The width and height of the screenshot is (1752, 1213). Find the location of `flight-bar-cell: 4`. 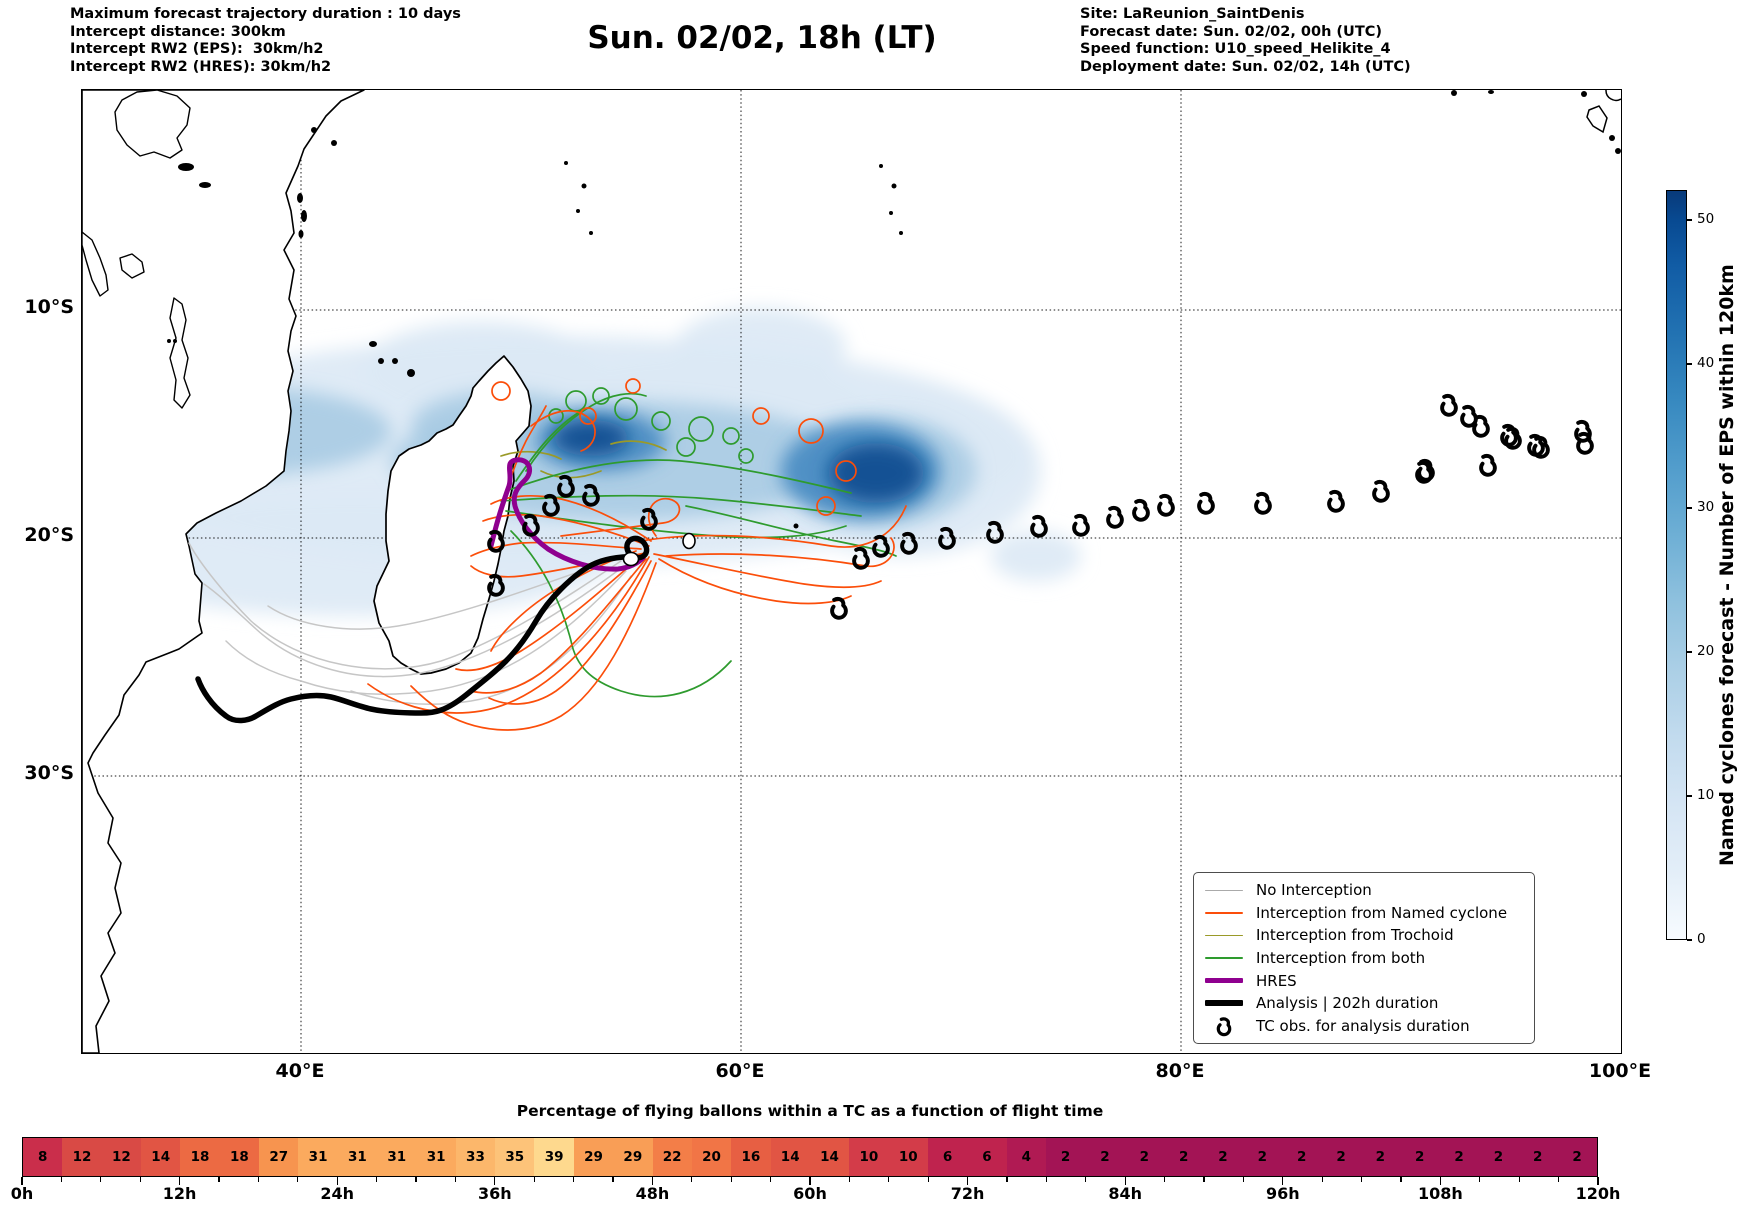

flight-bar-cell: 4 is located at coordinates (1026, 1157).